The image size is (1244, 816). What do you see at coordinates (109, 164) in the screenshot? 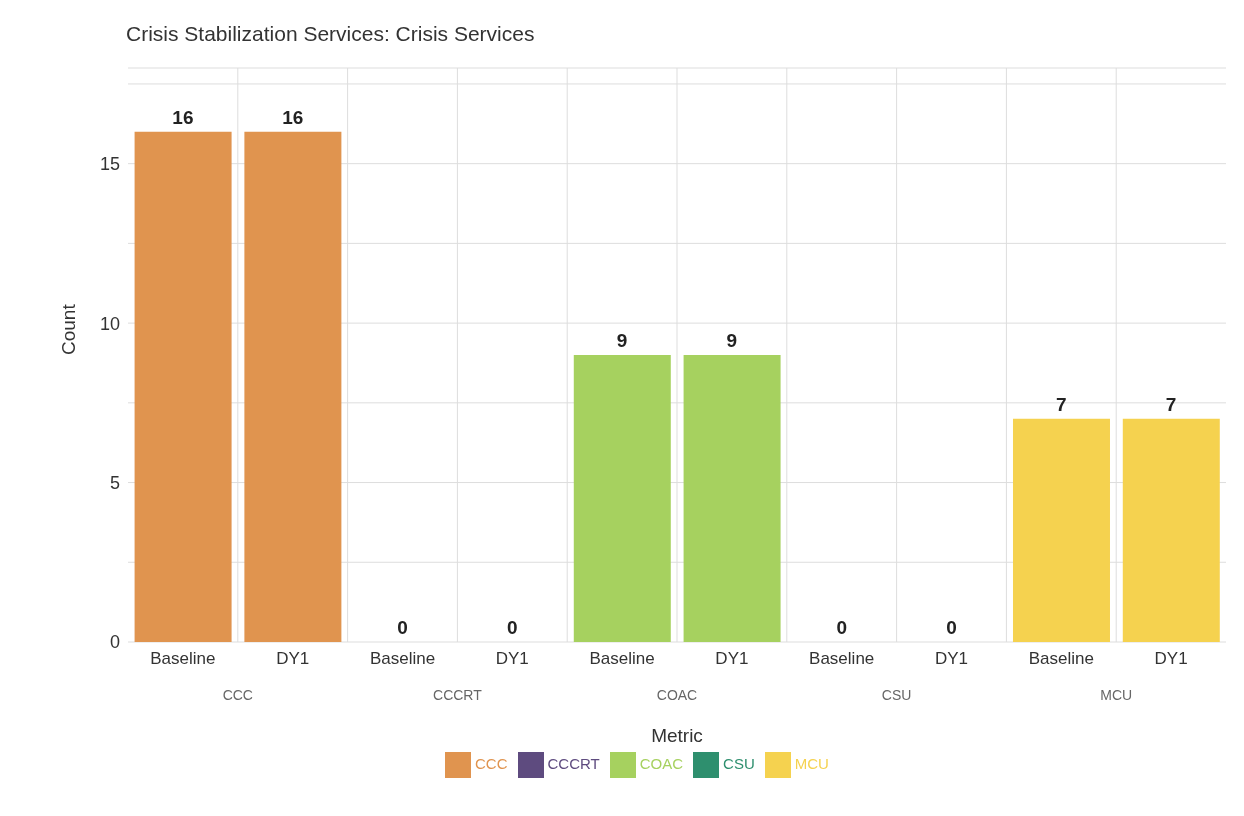
I see `y-tick-label: 15` at bounding box center [109, 164].